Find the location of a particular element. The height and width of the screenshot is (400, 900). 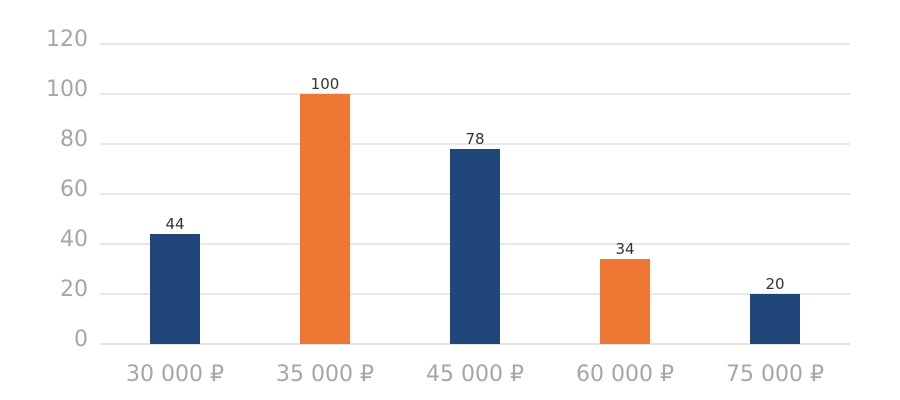

bar-value-label: 78 is located at coordinates (474, 139).